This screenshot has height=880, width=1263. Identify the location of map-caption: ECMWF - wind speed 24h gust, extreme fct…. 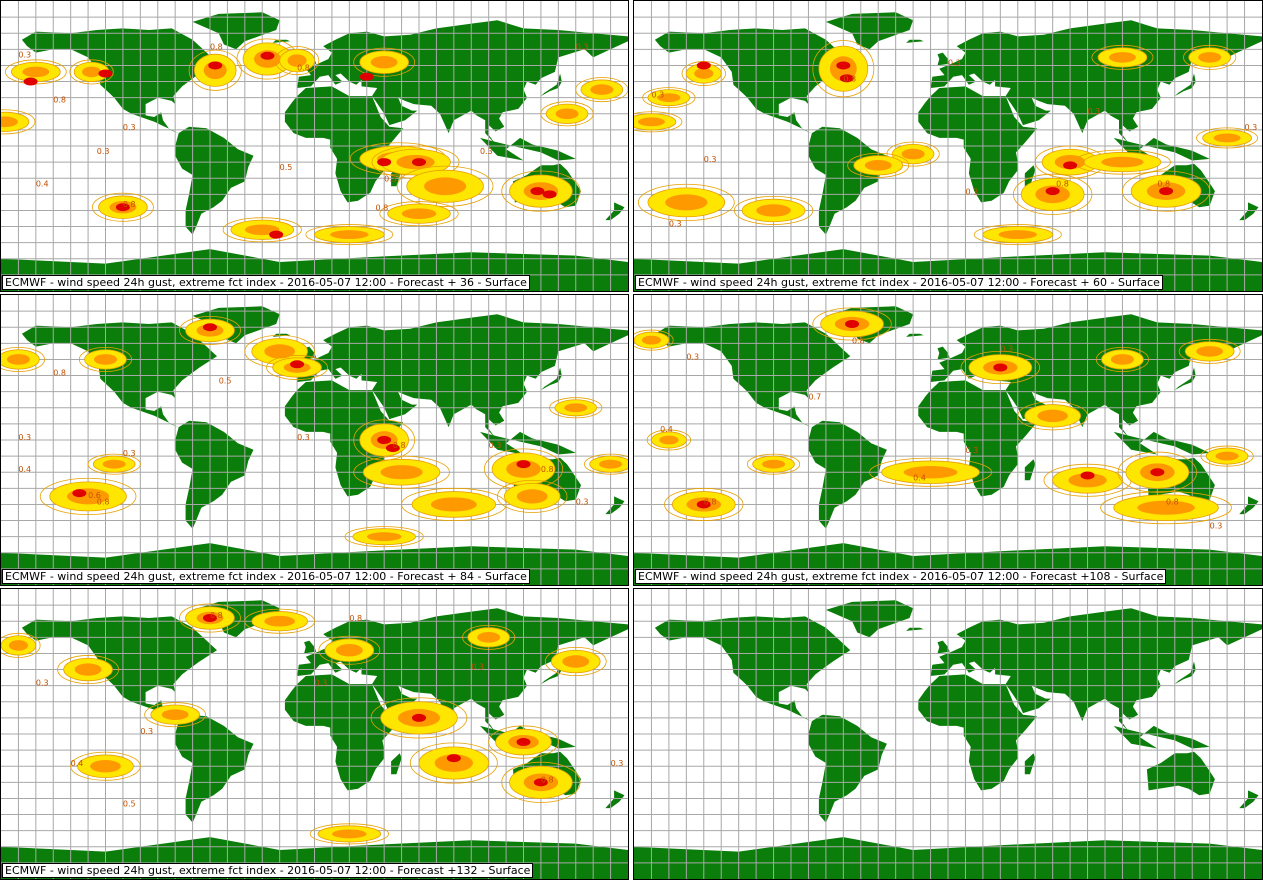
(899, 282).